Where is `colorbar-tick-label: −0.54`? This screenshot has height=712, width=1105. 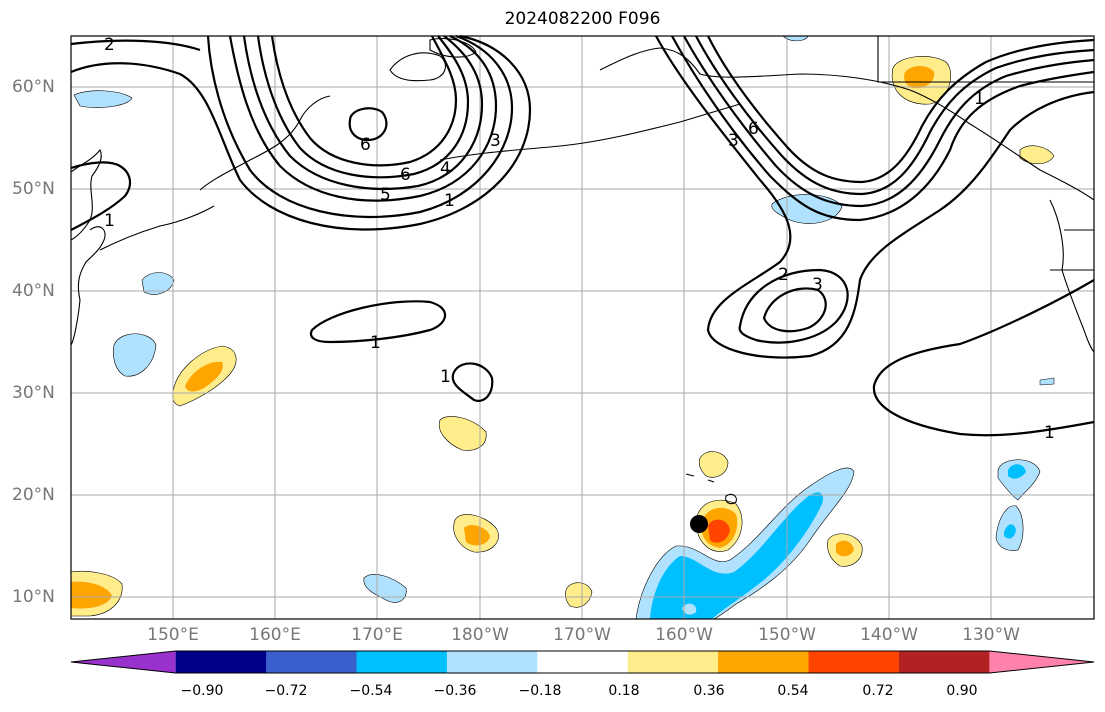 colorbar-tick-label: −0.54 is located at coordinates (371, 691).